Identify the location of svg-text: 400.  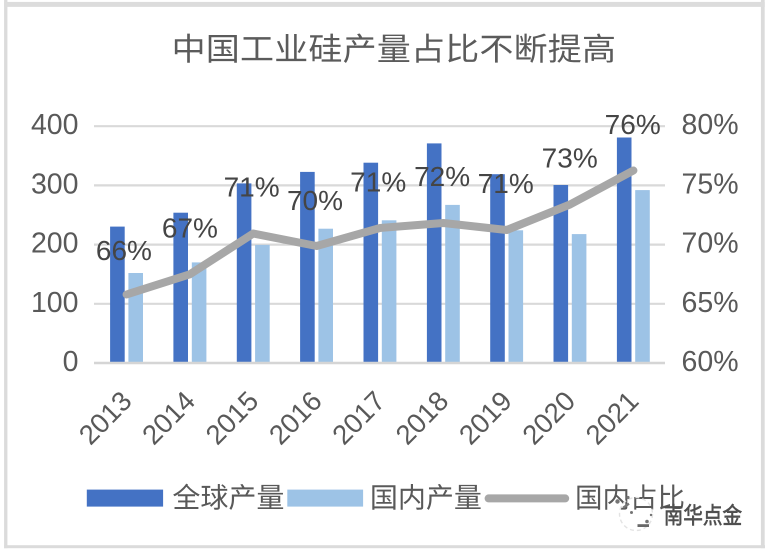
(55, 125).